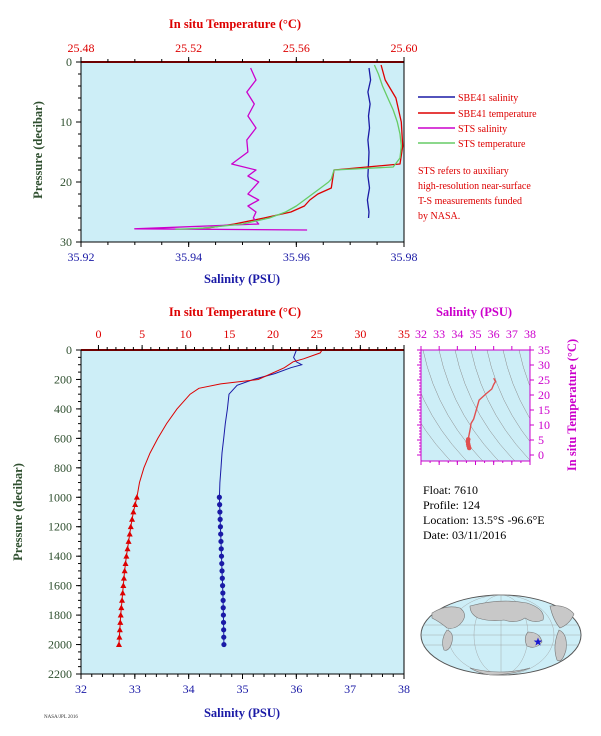  Describe the element at coordinates (484, 520) in the screenshot. I see `float-location: Location: 13.5°S -96.6°E` at that location.